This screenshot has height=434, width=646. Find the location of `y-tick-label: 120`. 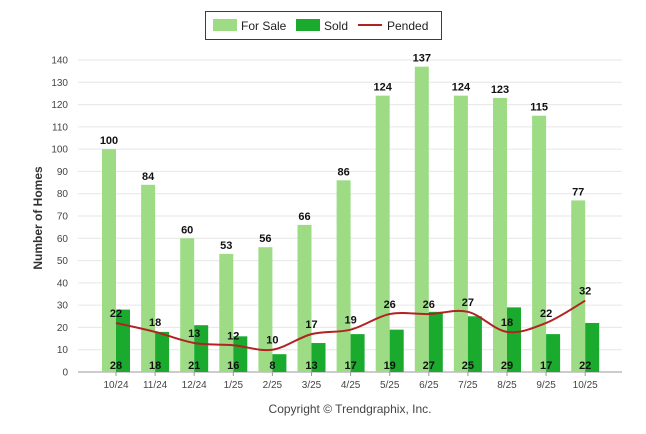

y-tick-label: 120 is located at coordinates (59, 105).